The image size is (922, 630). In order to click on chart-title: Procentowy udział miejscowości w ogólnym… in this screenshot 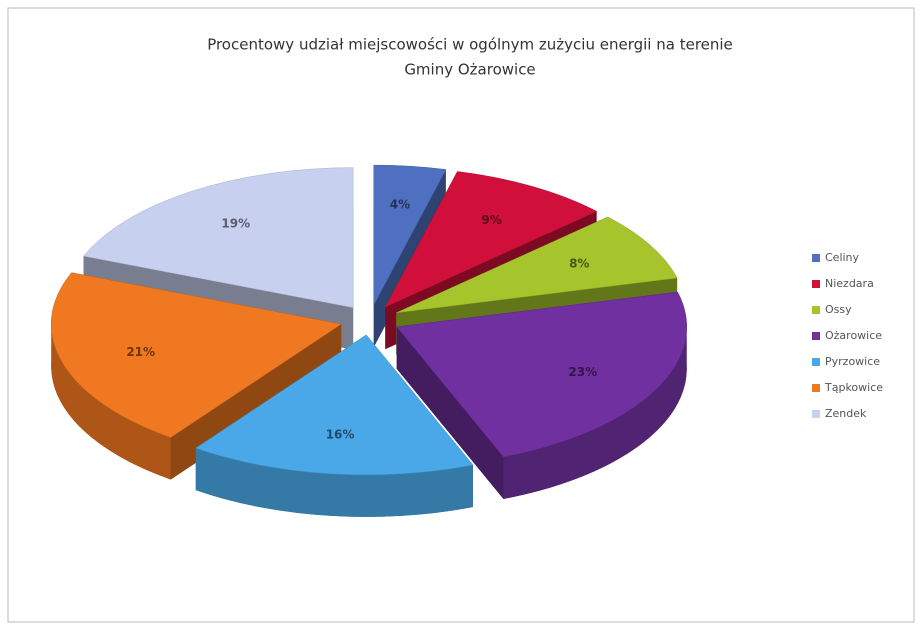, I will do `click(470, 45)`.